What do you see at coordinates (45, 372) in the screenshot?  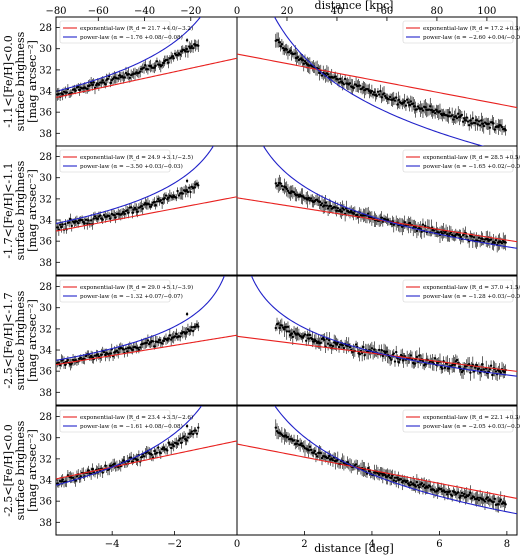 I see `y-tick-label: 36` at bounding box center [45, 372].